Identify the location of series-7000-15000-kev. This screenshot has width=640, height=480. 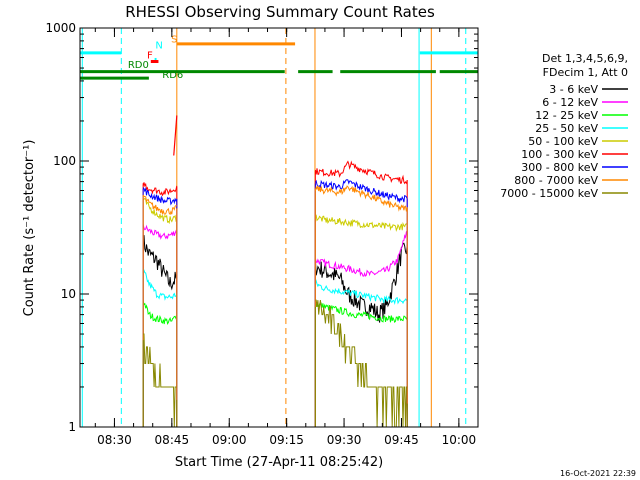
(275, 363).